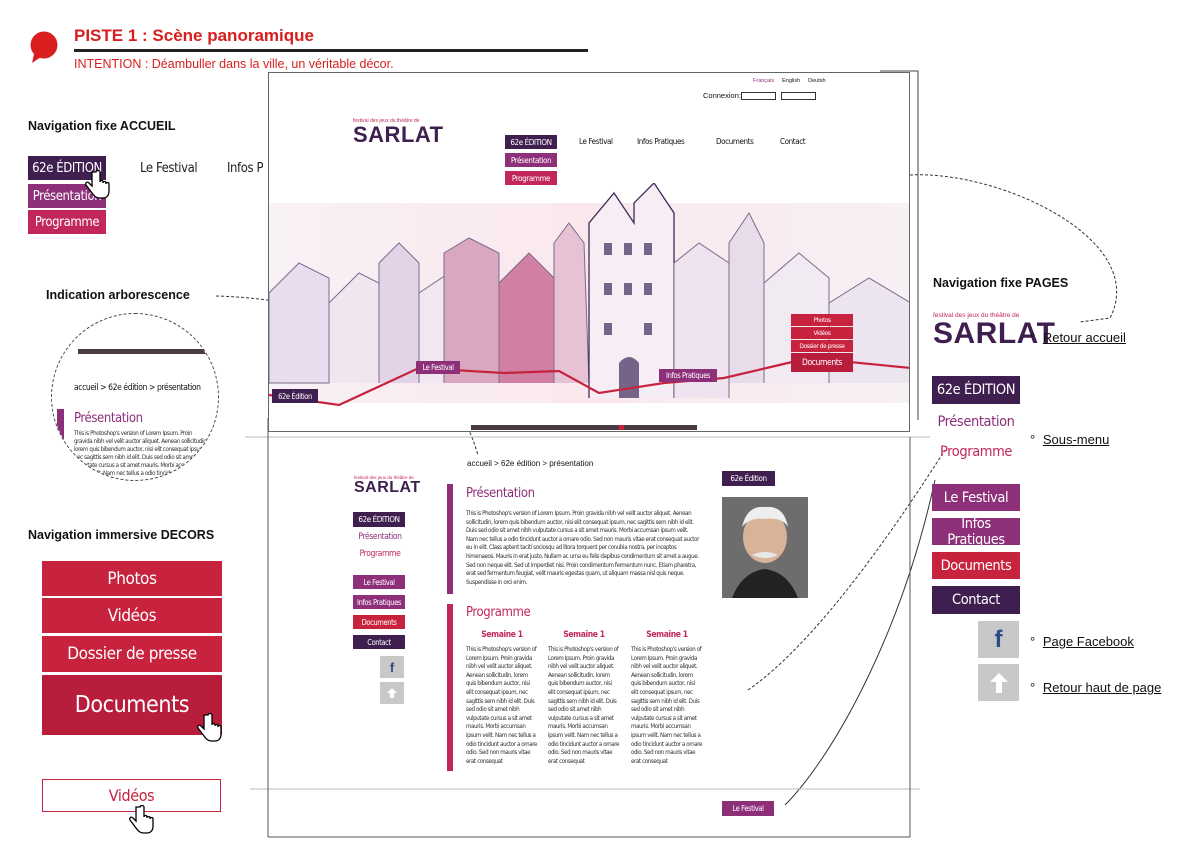 The image size is (1191, 842). Describe the element at coordinates (131, 795) in the screenshot. I see `decors-videos-hover: Vidéos` at that location.